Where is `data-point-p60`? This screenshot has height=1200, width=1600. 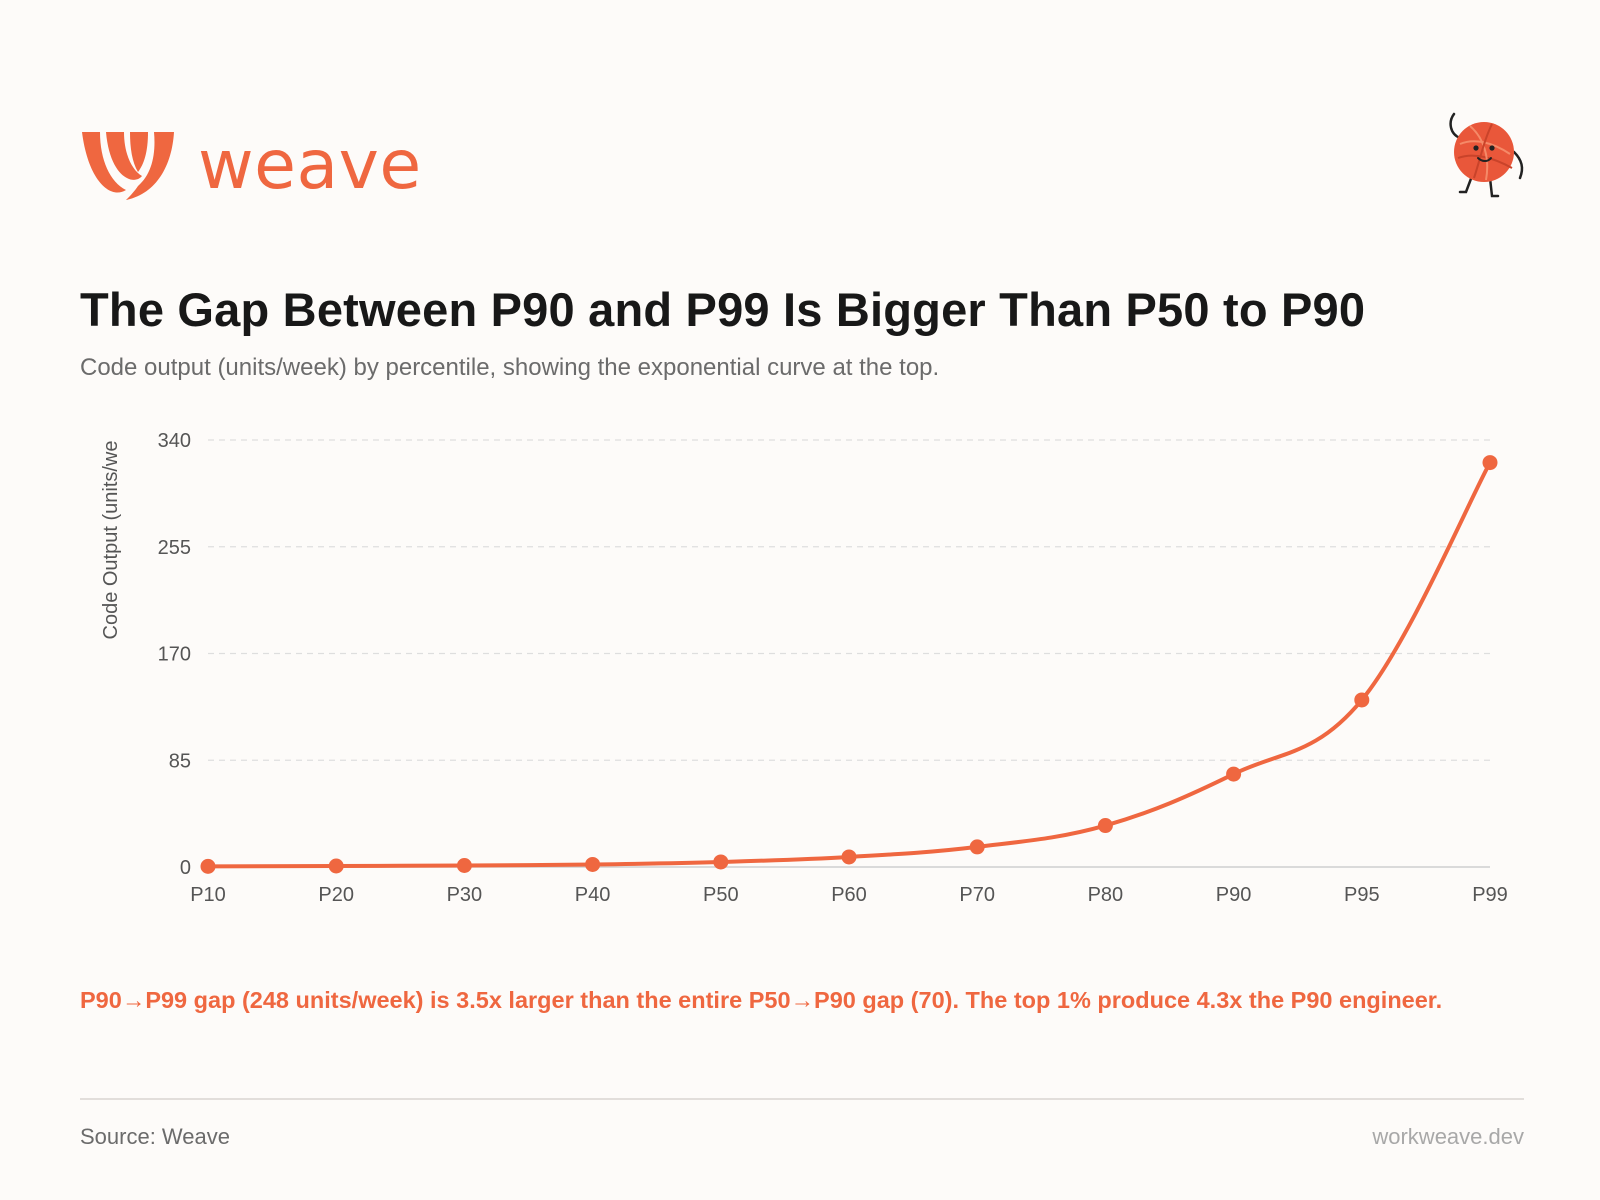
data-point-p60 is located at coordinates (849, 857).